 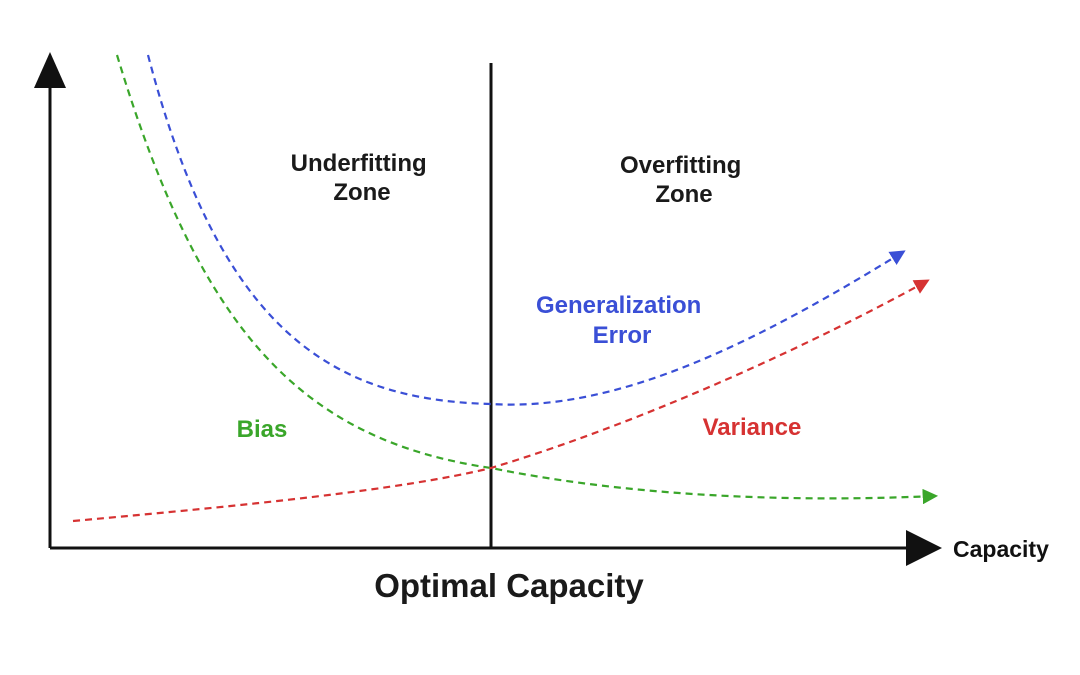 I want to click on overfitting-zone-label: Overfitting Zone, so click(x=684, y=180).